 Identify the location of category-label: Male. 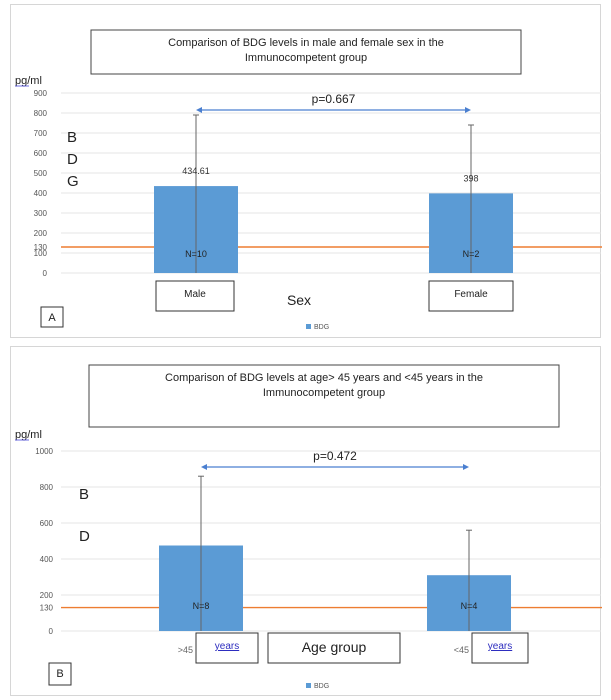
(195, 294).